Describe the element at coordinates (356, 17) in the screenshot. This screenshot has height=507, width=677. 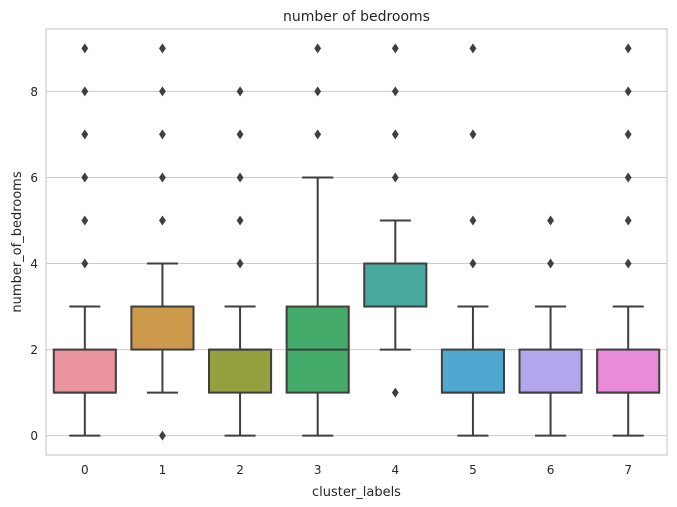
I see `chart-title: number of bedrooms` at that location.